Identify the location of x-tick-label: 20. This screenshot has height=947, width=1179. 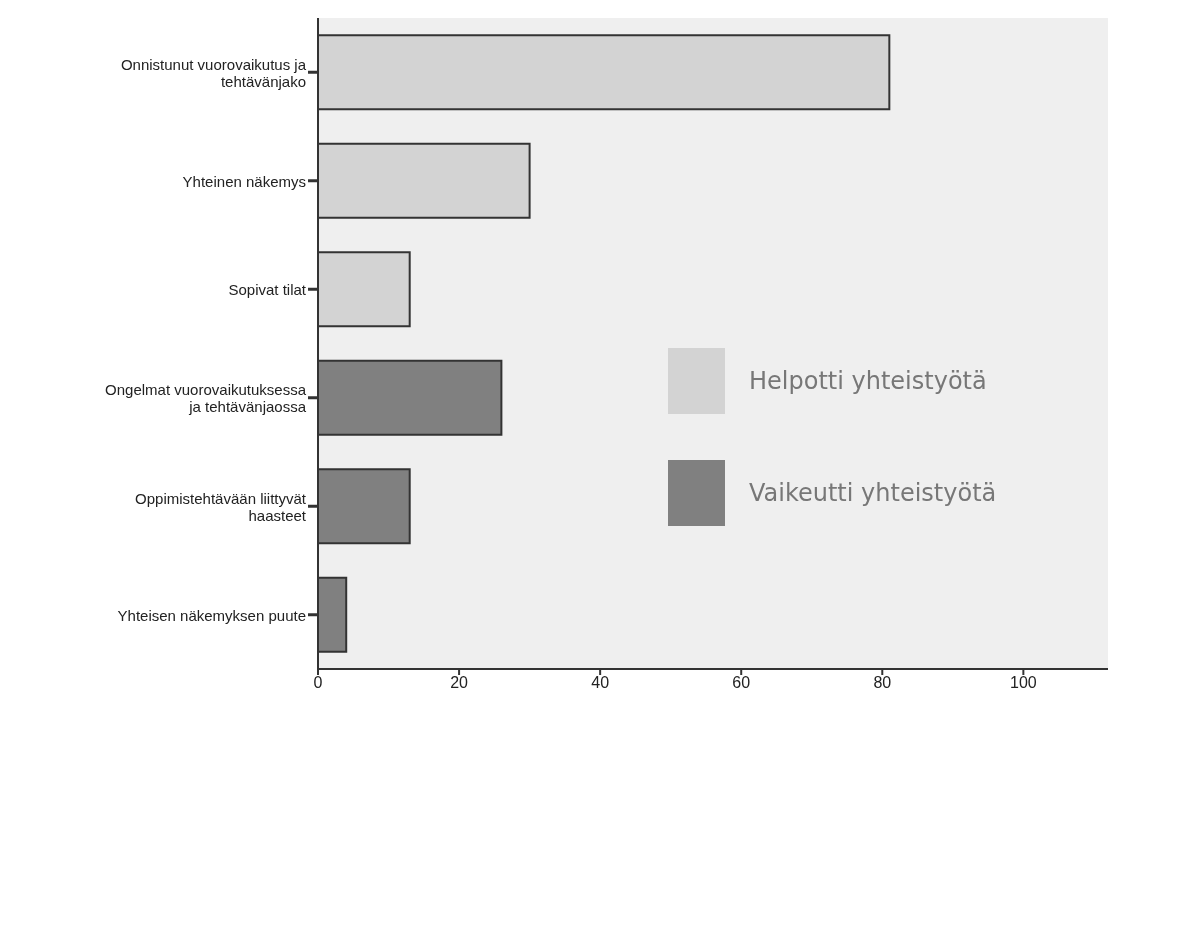
(459, 683).